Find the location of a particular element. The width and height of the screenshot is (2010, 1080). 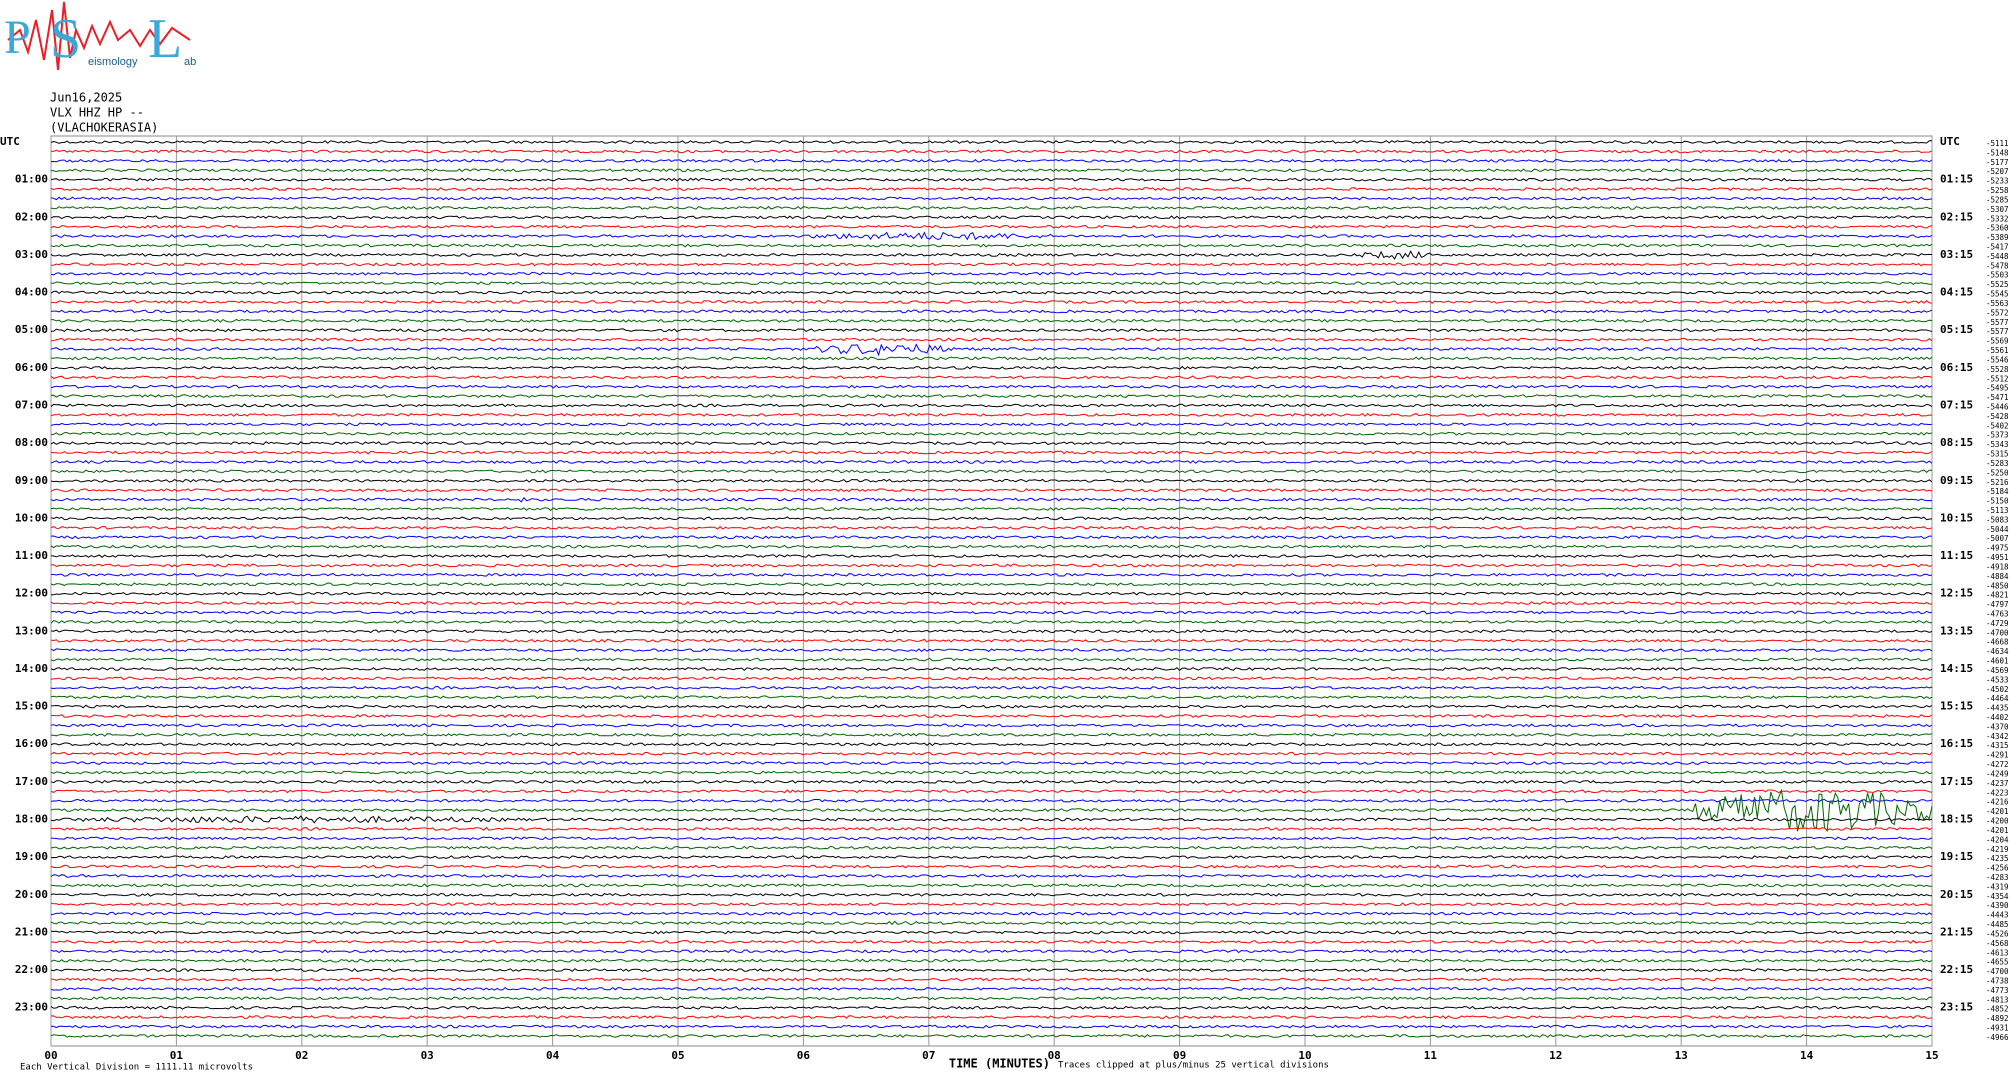

offset-label: -5577 is located at coordinates (1997, 331).